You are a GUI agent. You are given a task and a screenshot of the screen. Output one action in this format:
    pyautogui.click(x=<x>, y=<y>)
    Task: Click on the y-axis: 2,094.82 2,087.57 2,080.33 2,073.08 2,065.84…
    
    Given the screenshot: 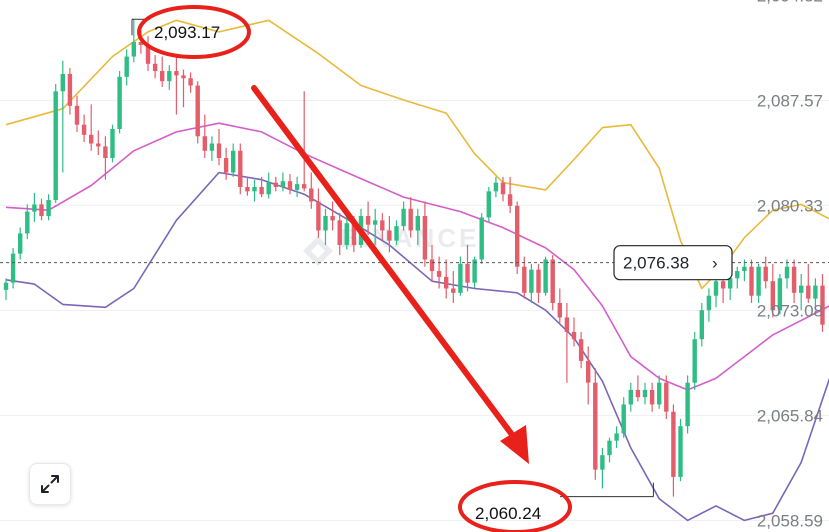 What is the action you would take?
    pyautogui.click(x=790, y=265)
    